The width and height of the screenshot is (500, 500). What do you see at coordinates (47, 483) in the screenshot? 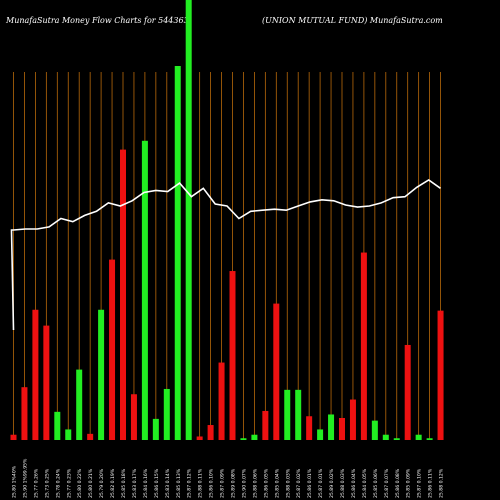
I see `x-tick-label: 25.73 0.25%` at bounding box center [47, 483].